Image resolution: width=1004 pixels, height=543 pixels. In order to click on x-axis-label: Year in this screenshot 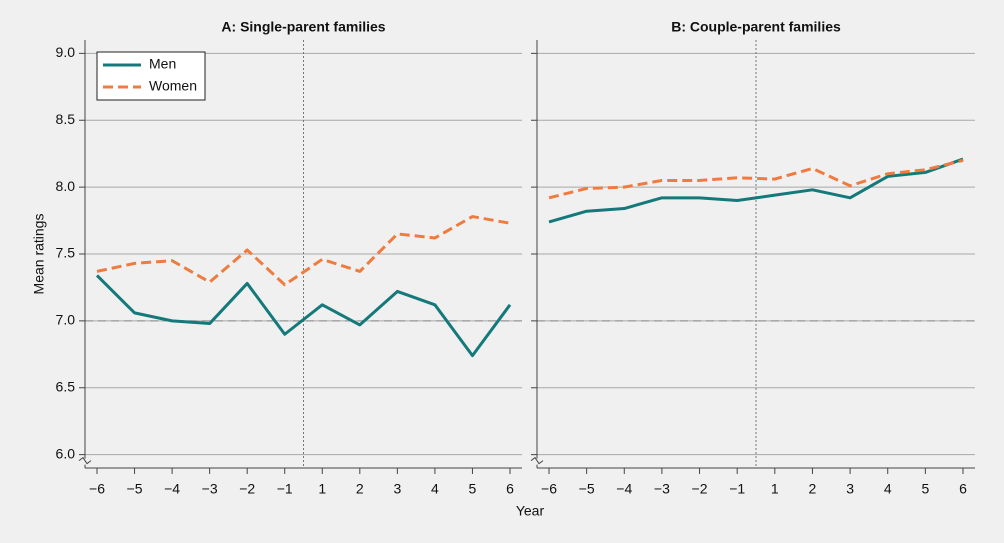, I will do `click(530, 511)`.